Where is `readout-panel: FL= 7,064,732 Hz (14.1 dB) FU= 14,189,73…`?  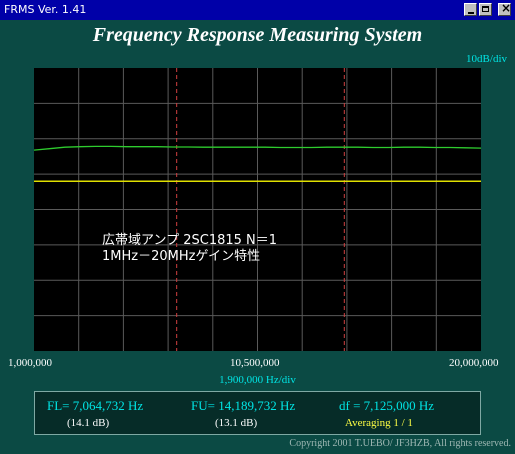 readout-panel: FL= 7,064,732 Hz (14.1 dB) FU= 14,189,73… is located at coordinates (257, 413).